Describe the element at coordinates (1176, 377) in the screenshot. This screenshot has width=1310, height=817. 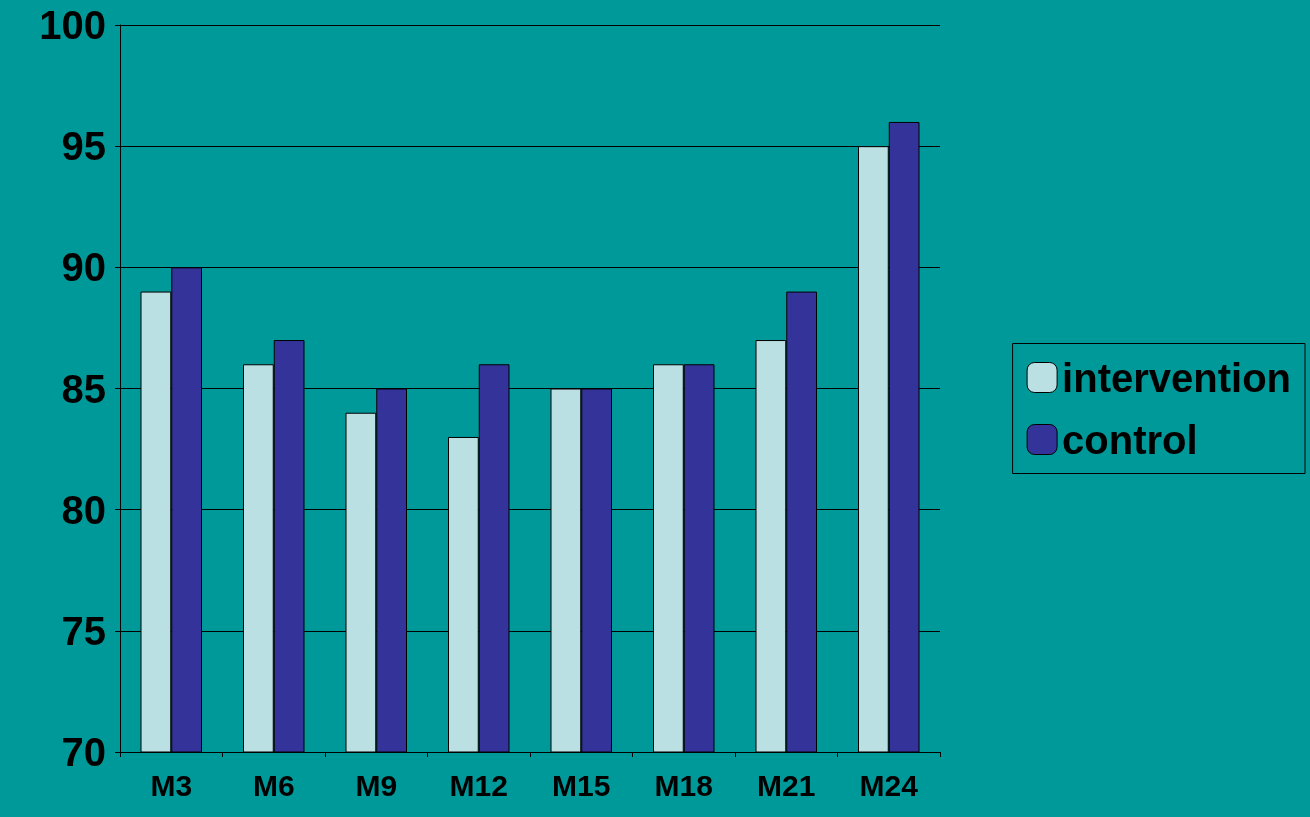
I see `legend-label: intervention` at that location.